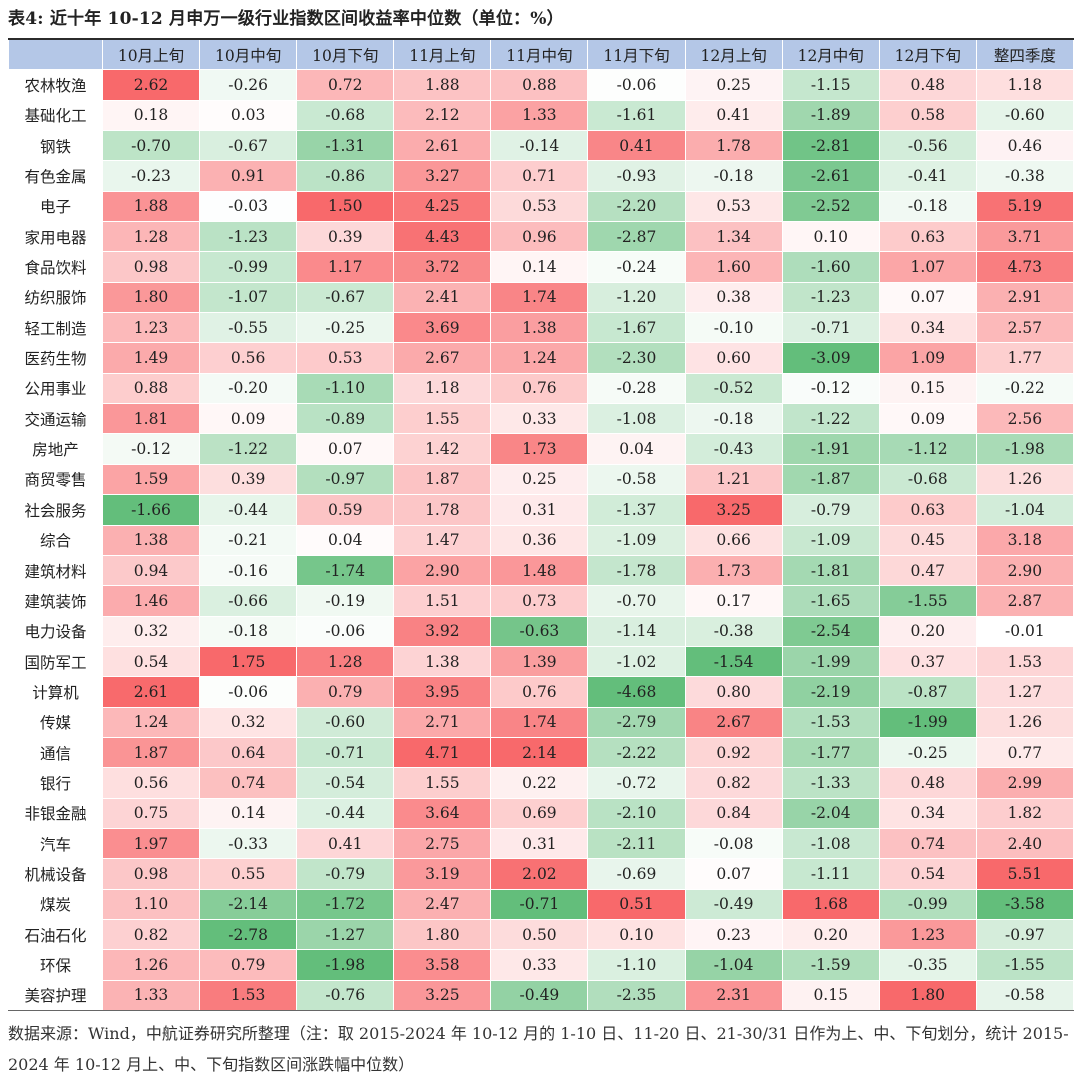 The height and width of the screenshot is (1085, 1080). I want to click on value-cell: 0.14, so click(248, 813).